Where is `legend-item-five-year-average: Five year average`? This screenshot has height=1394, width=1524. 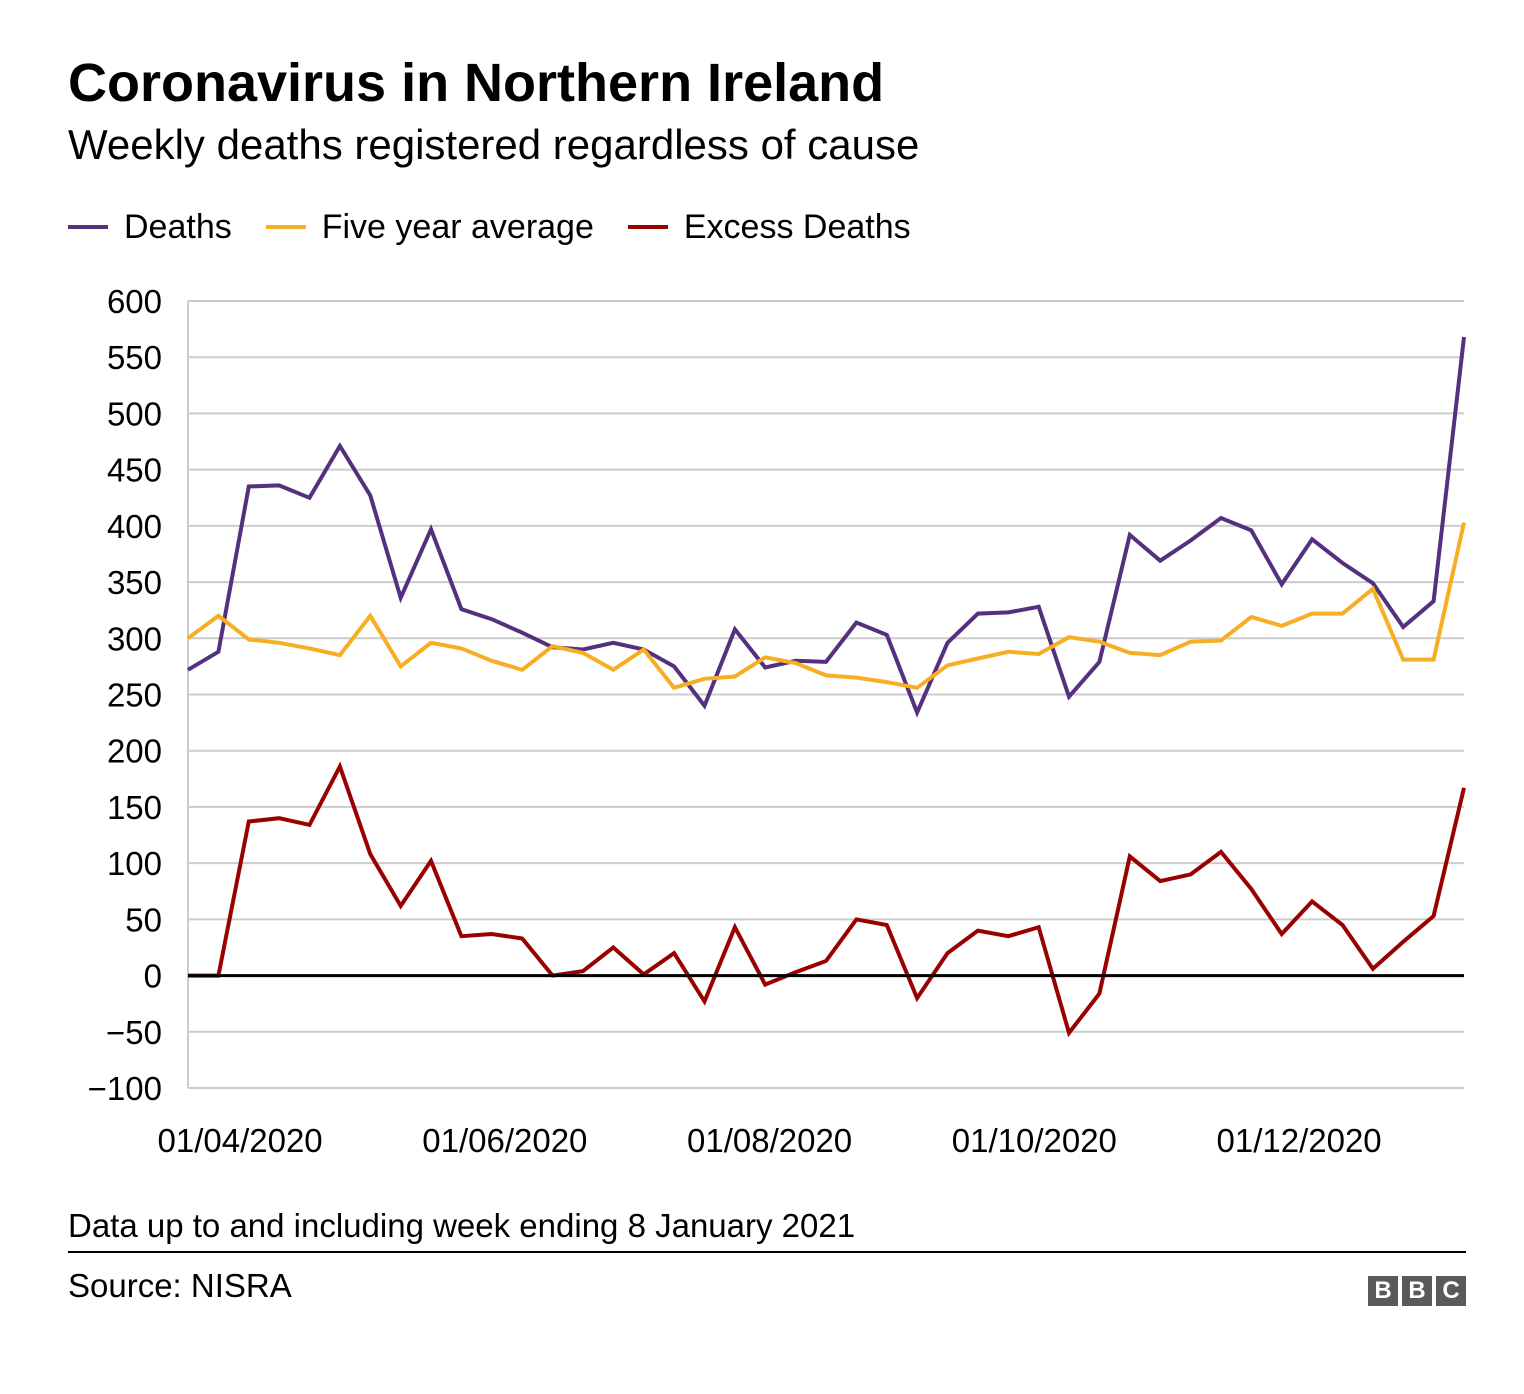
legend-item-five-year-average: Five year average is located at coordinates (429, 227).